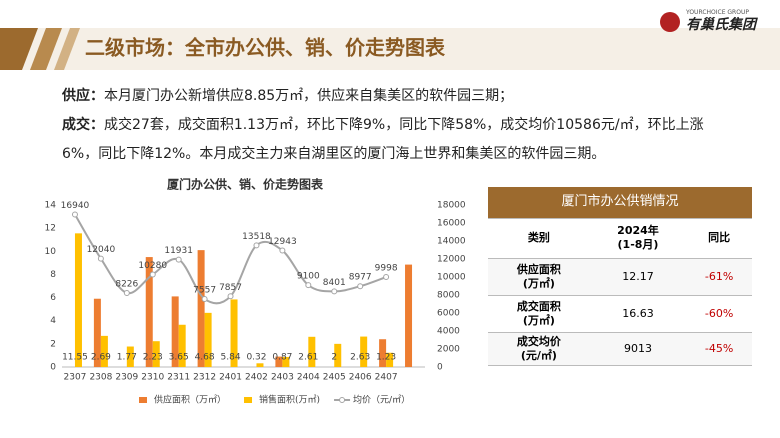 The width and height of the screenshot is (780, 438). What do you see at coordinates (451, 206) in the screenshot?
I see `y2-tick-label: 18000` at bounding box center [451, 206].